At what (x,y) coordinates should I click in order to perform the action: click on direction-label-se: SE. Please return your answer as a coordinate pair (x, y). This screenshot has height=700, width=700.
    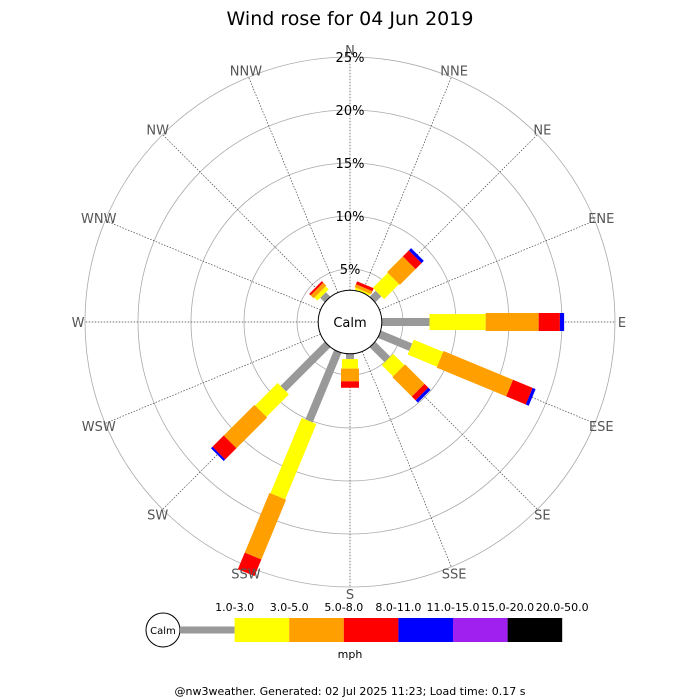
    Looking at the image, I should click on (542, 515).